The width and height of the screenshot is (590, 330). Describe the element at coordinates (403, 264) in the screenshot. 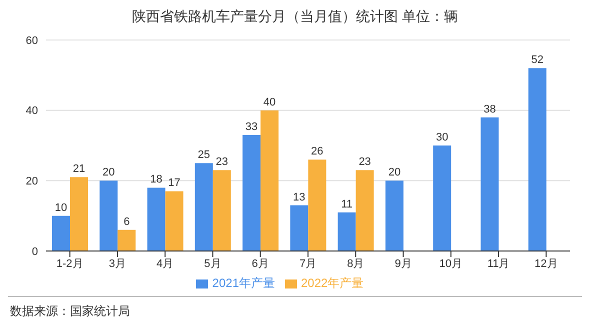

I see `x-tick-label: 9月` at that location.